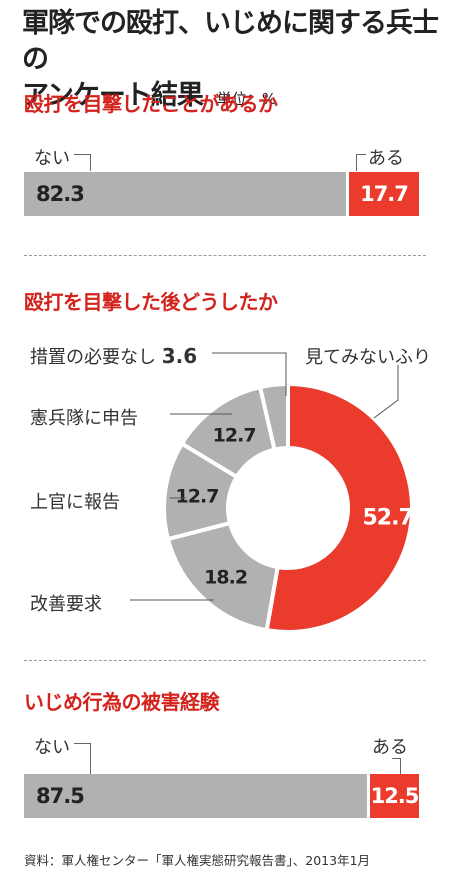 The image size is (450, 878). I want to click on bar-value-ない: 82.3, so click(60, 194).